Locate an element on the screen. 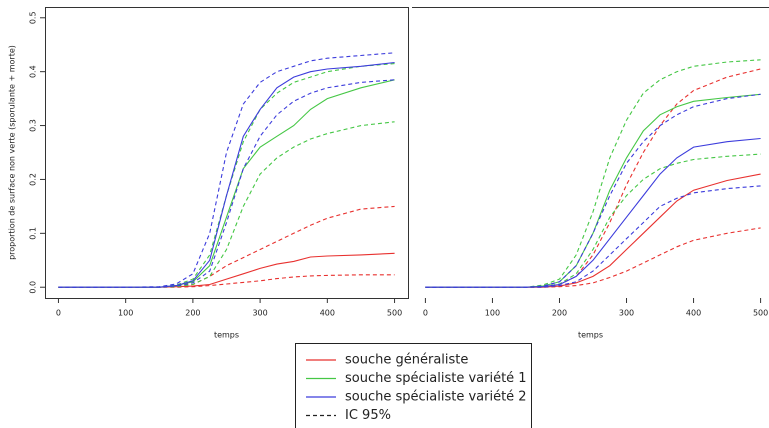  legend-label: souche spécialiste variété 2 is located at coordinates (436, 397).